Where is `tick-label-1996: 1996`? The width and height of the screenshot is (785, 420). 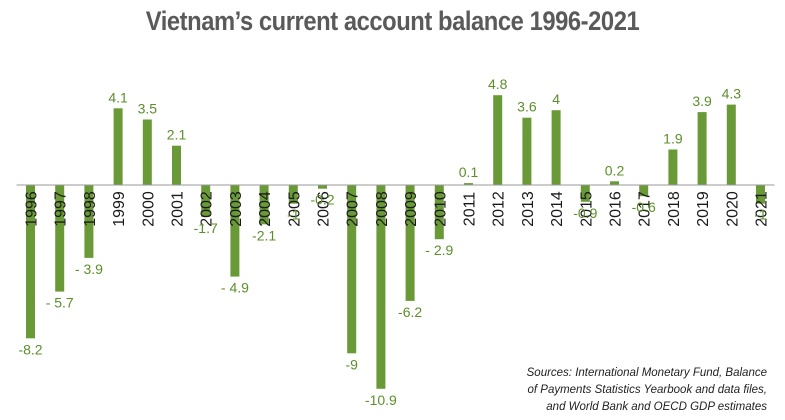
tick-label-1996: 1996 is located at coordinates (32, 209).